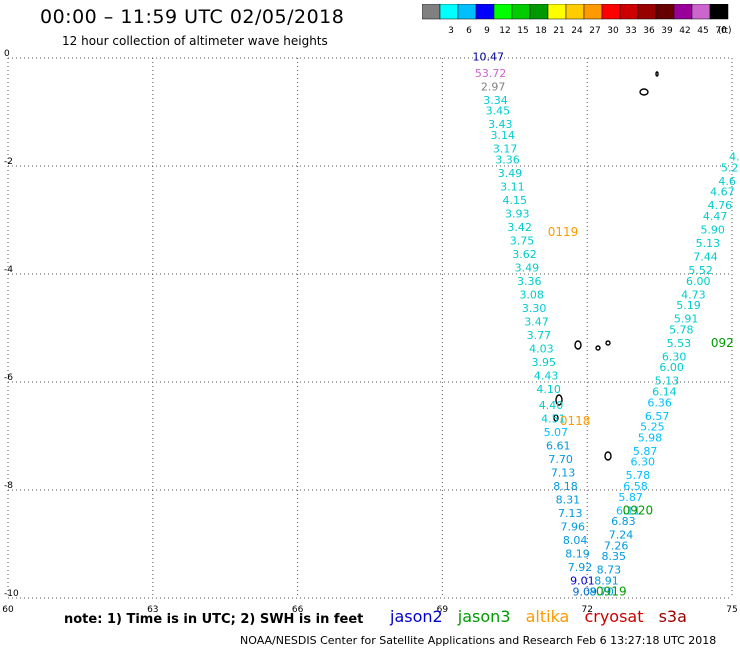  I want to click on wave-height-value: 6.57, so click(657, 416).